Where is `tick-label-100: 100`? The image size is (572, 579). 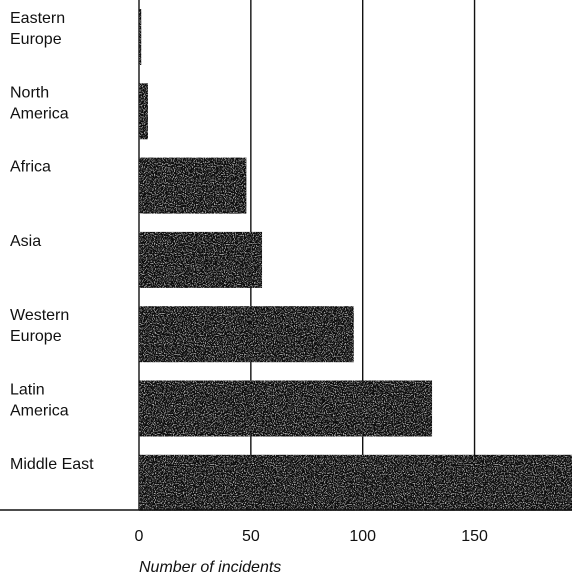
tick-label-100: 100 is located at coordinates (362, 536).